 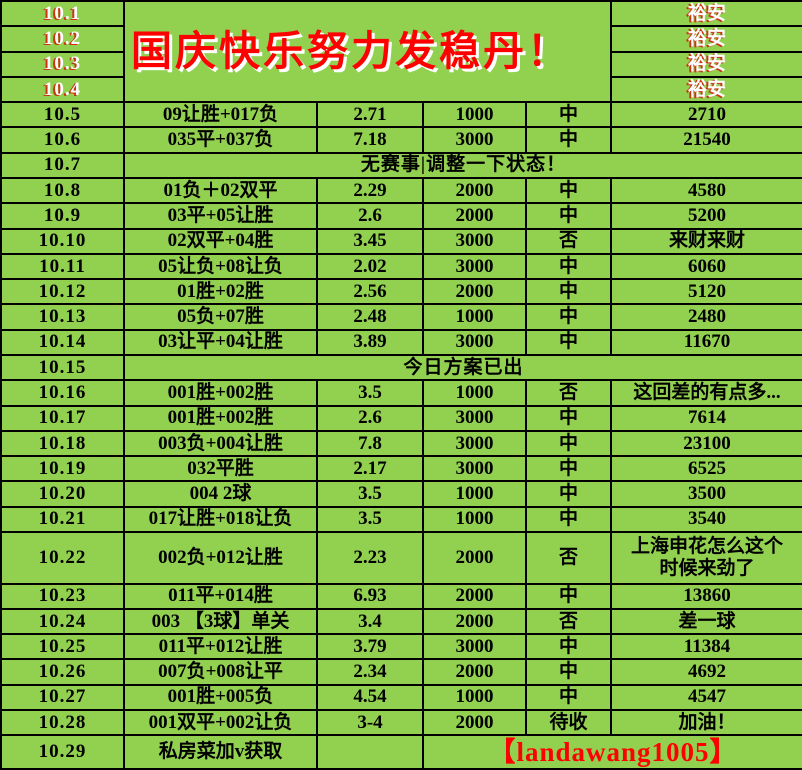 I want to click on date-cell: 10.20, so click(x=62, y=494).